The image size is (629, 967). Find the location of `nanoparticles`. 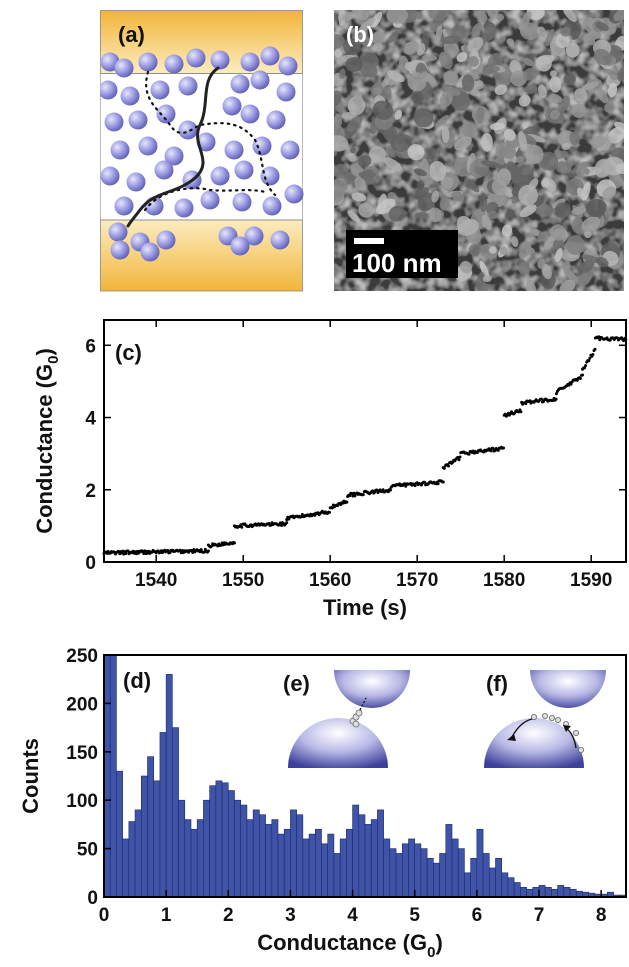

nanoparticles is located at coordinates (202, 154).